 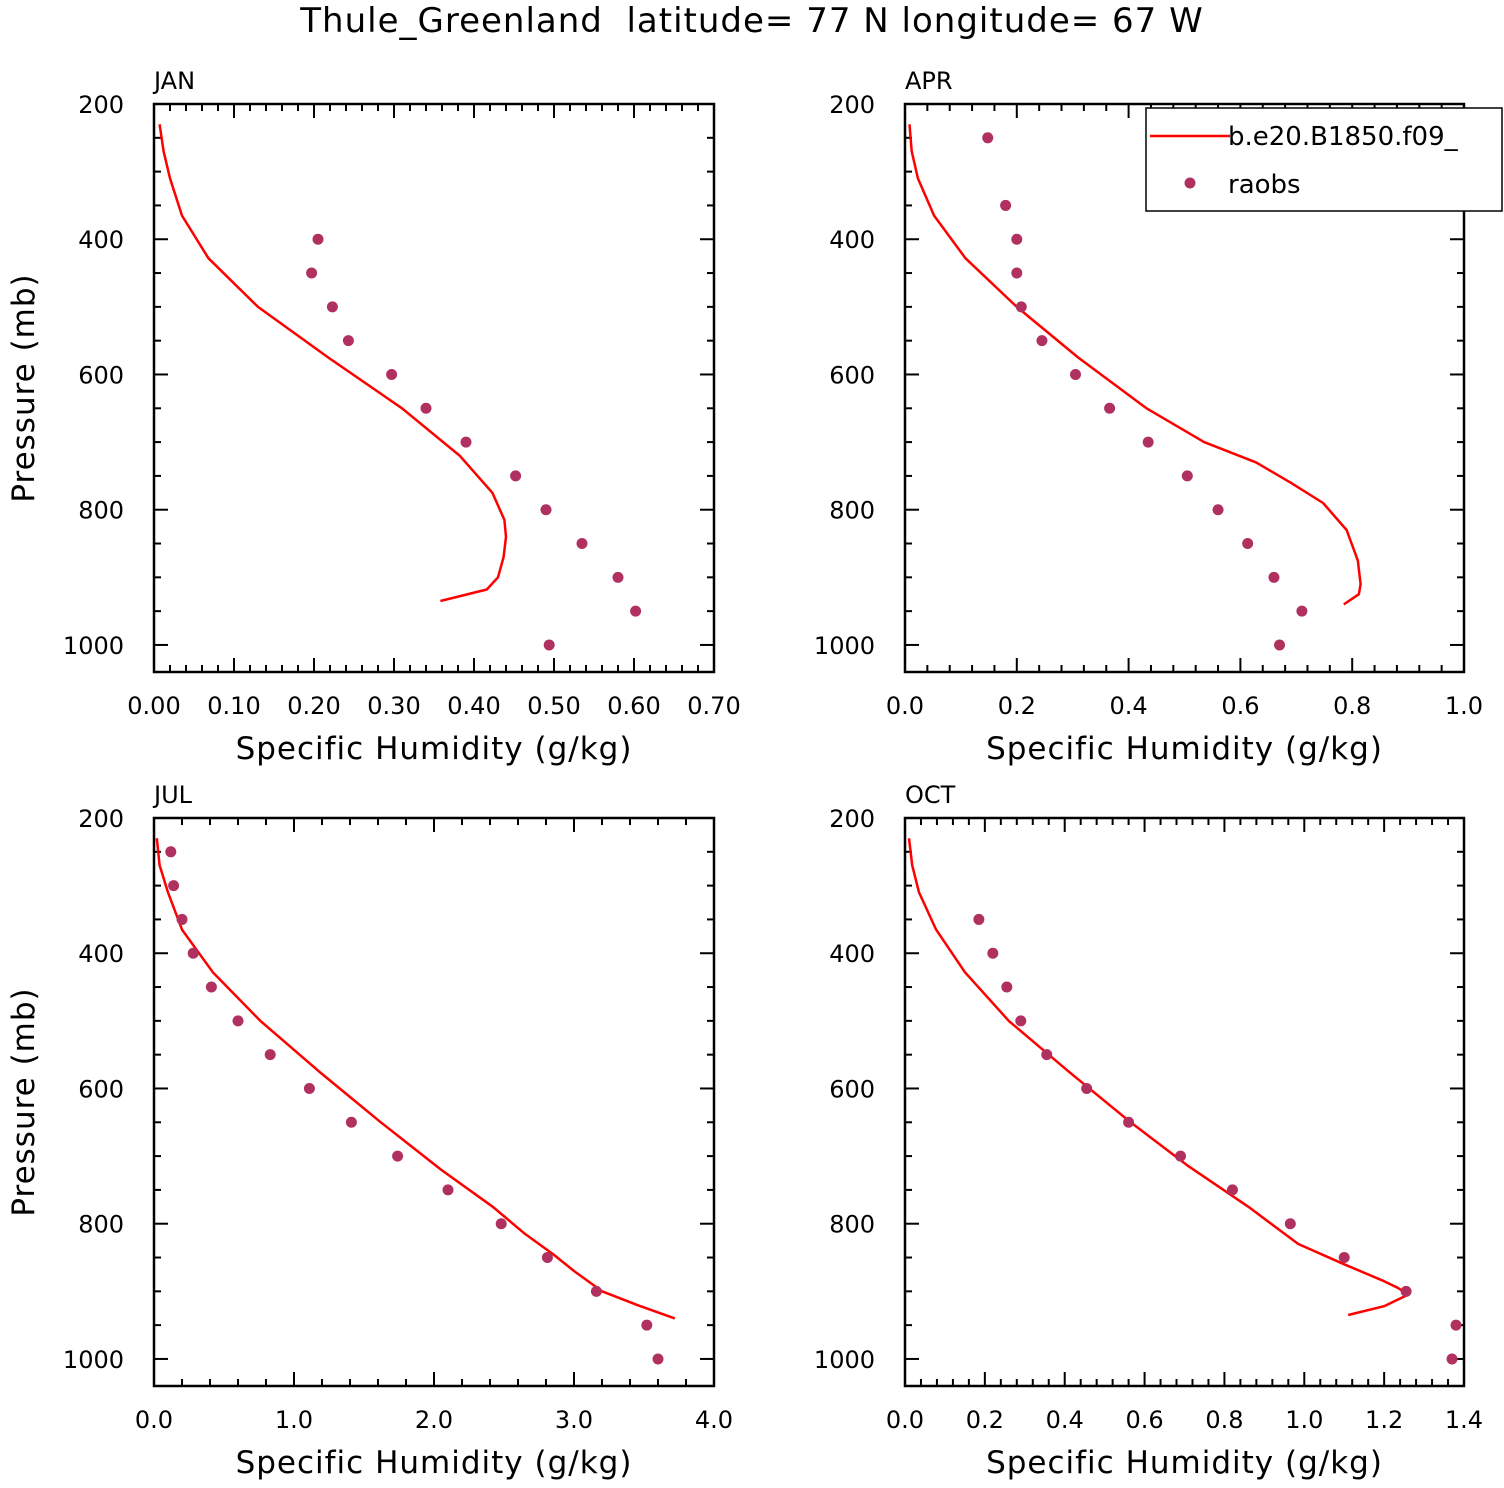 What do you see at coordinates (929, 81) in the screenshot?
I see `panel-label: APR` at bounding box center [929, 81].